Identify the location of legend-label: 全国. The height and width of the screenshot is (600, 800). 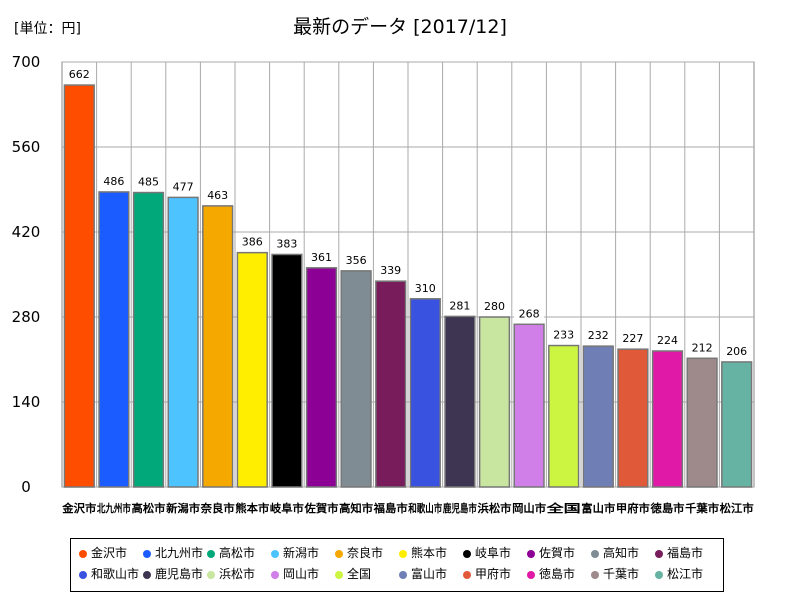
(359, 574).